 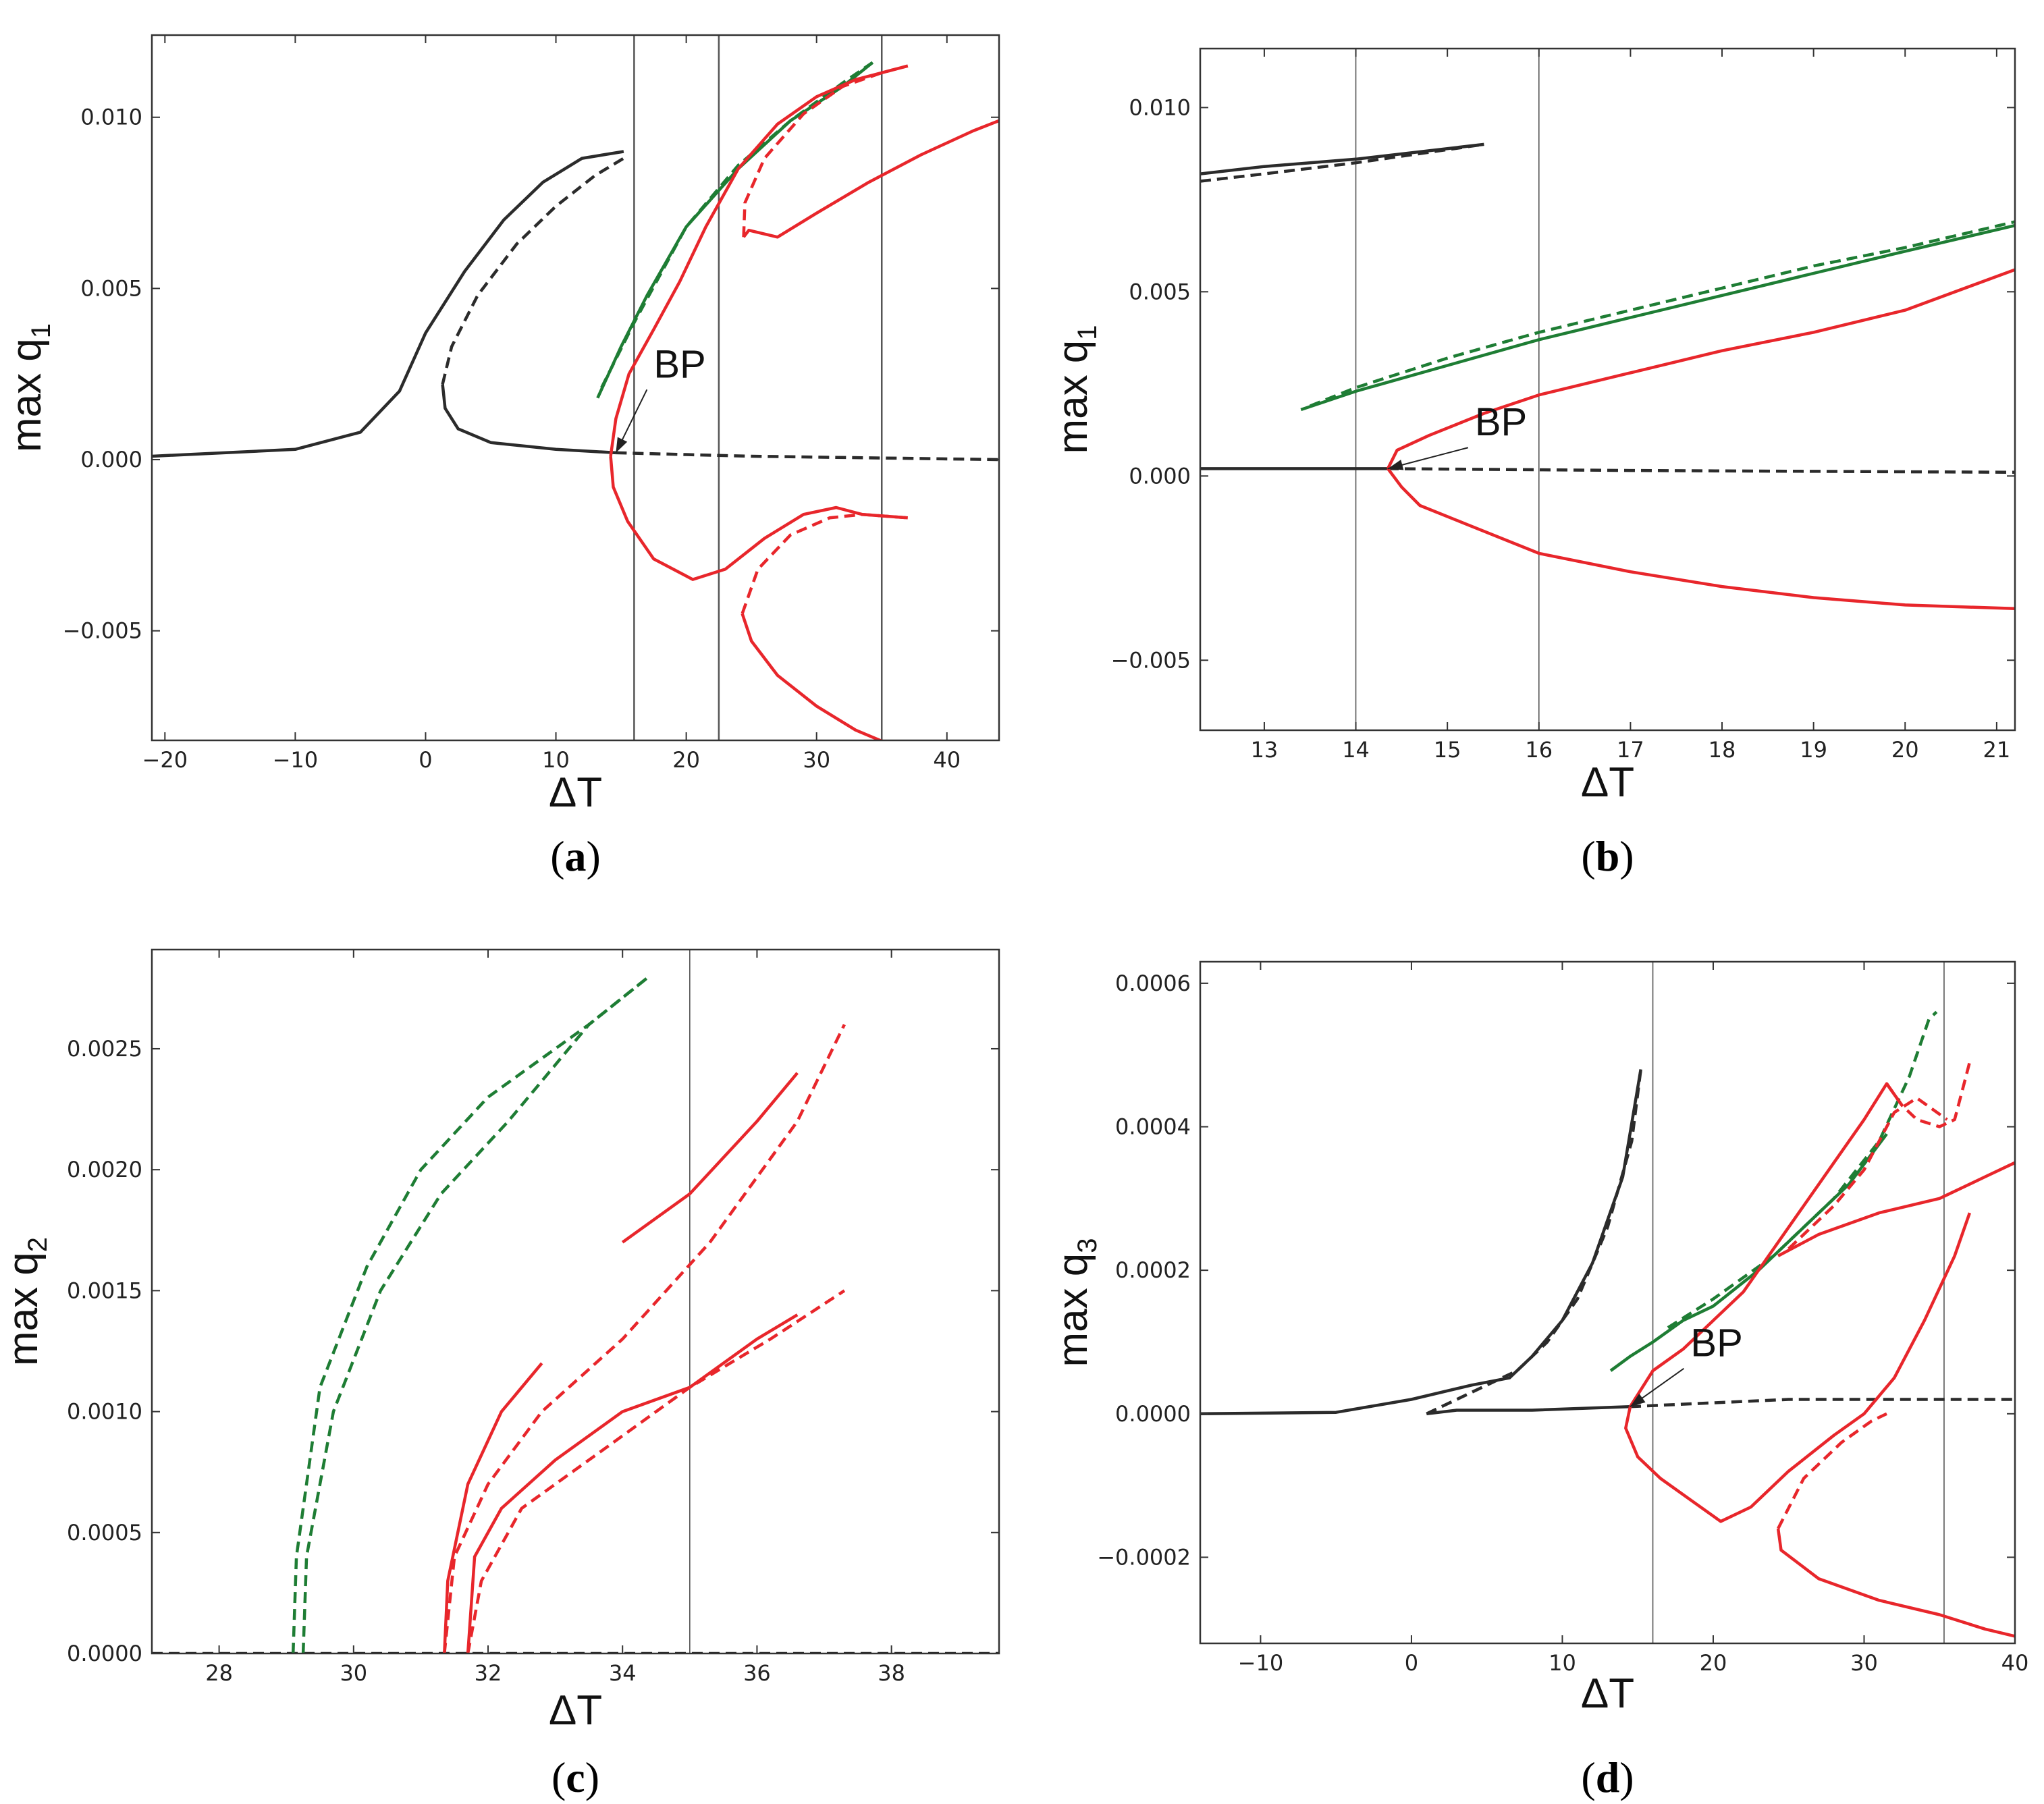 I want to click on y-axis-label: max q3, so click(x=1076, y=1302).